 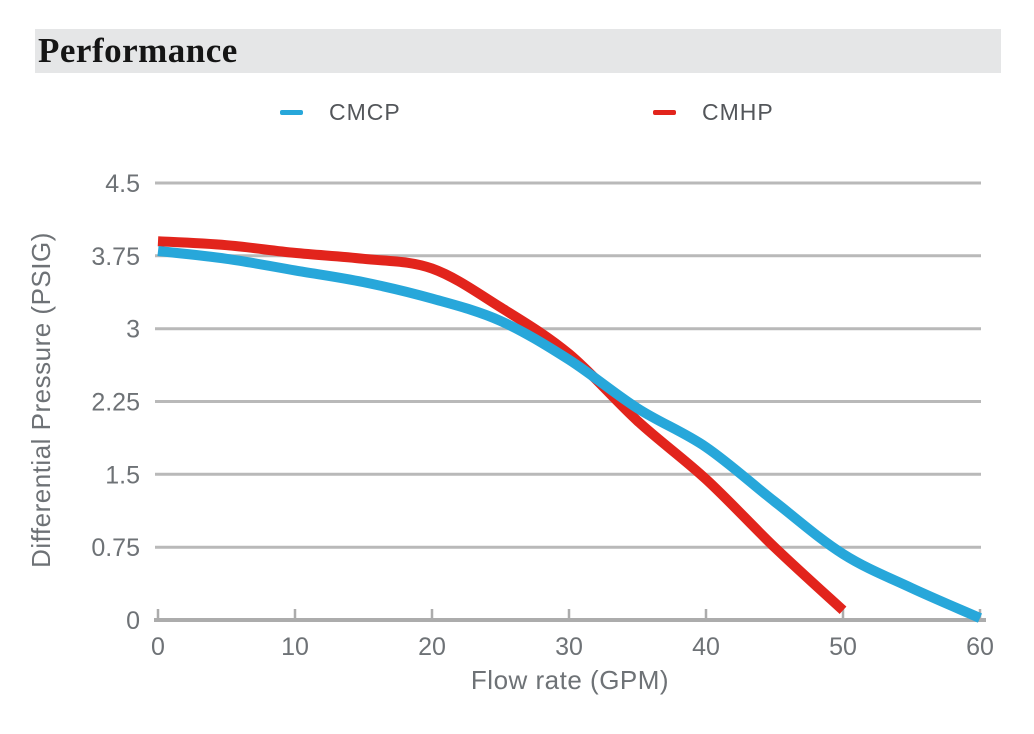 What do you see at coordinates (365, 111) in the screenshot?
I see `legend-label-cmcp: CMCP` at bounding box center [365, 111].